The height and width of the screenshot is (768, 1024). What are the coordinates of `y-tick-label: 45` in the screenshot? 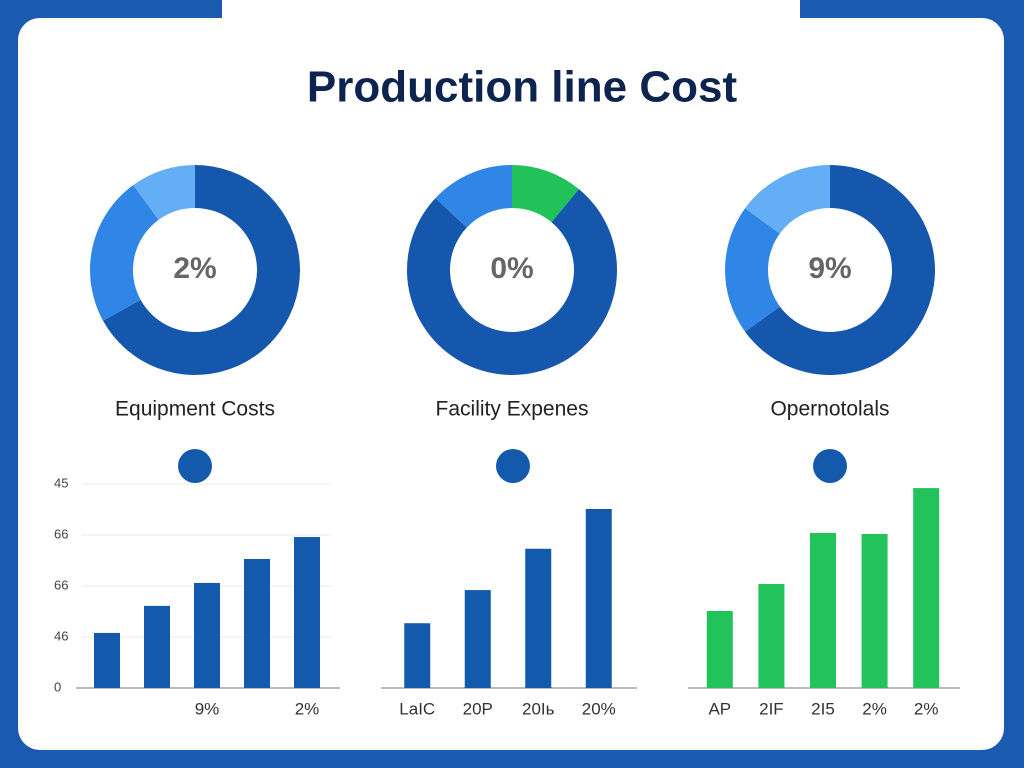 It's located at (61, 482).